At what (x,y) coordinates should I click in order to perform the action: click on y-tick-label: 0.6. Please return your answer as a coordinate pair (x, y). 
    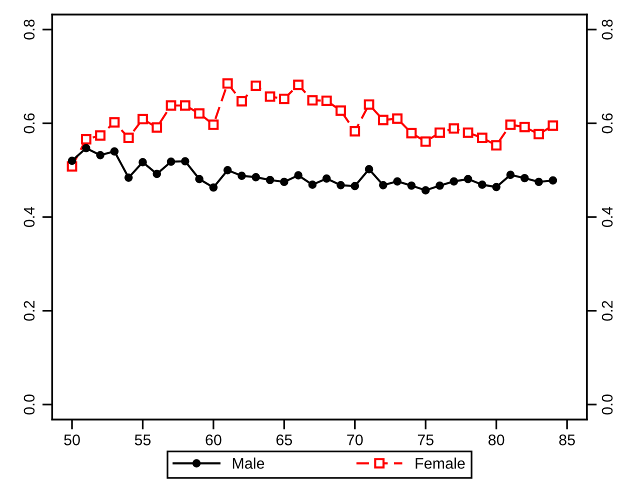
    Looking at the image, I should click on (29, 123).